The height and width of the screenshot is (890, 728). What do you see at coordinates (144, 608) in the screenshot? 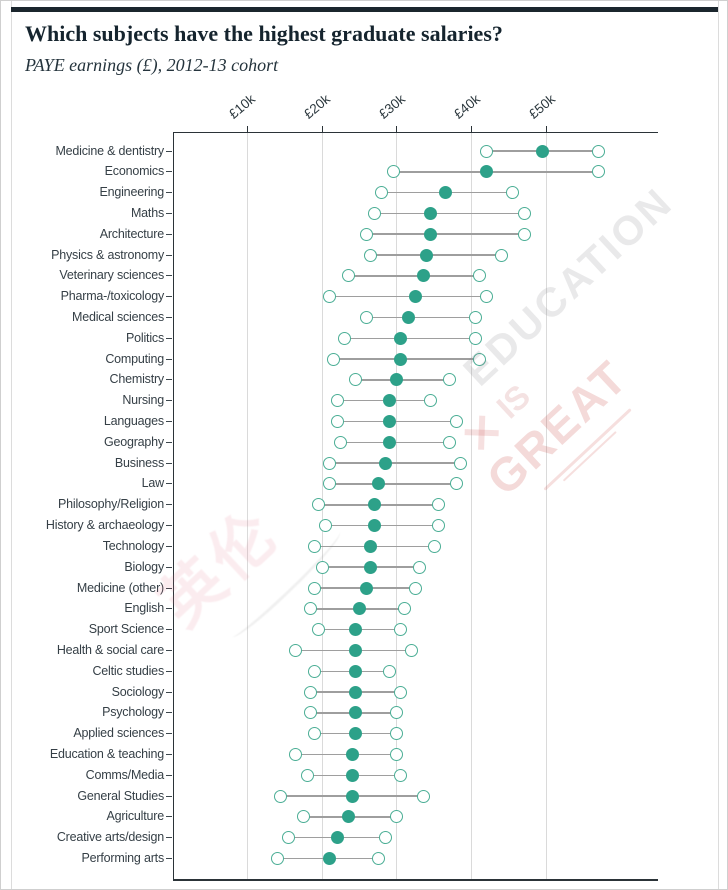
I see `row-label: English` at bounding box center [144, 608].